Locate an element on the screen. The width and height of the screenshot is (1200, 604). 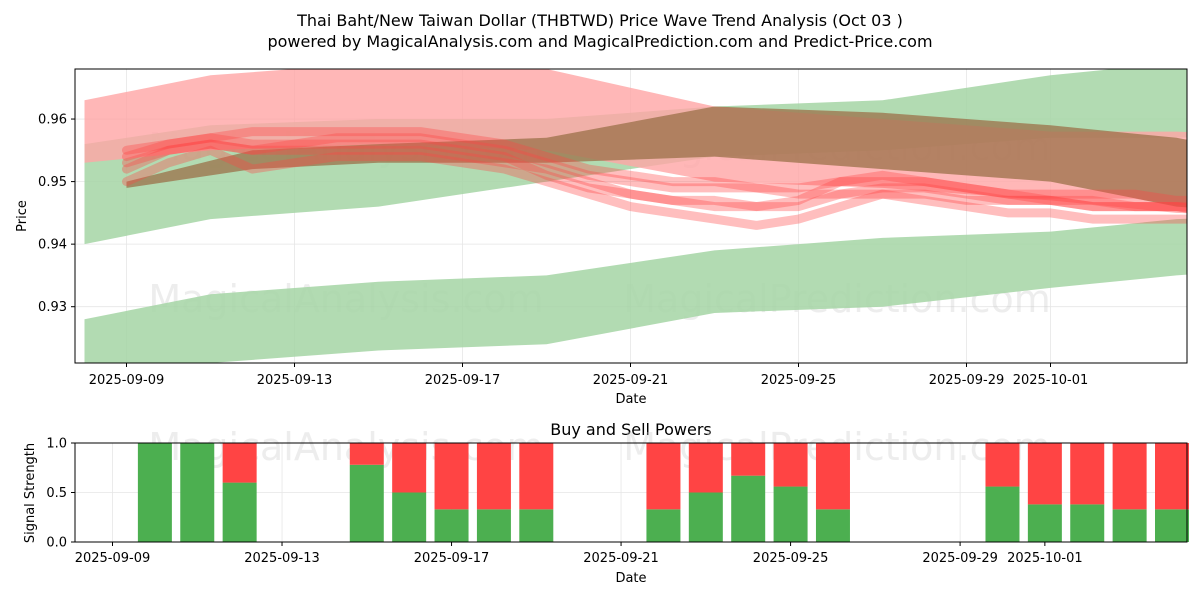
y-tick-label: 1.0 is located at coordinates (56, 444).